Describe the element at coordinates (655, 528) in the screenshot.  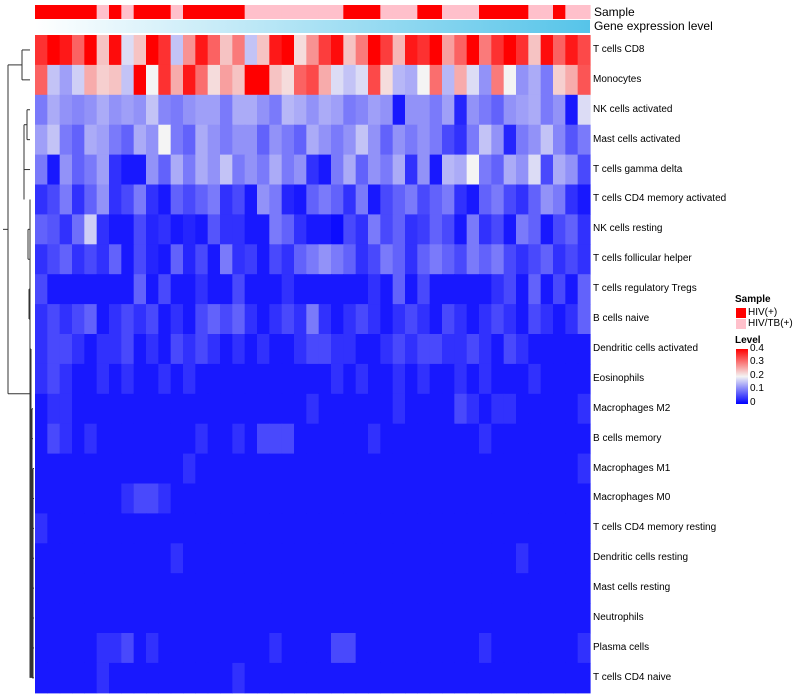
I see `row-label: T cells CD4 memory resting` at that location.